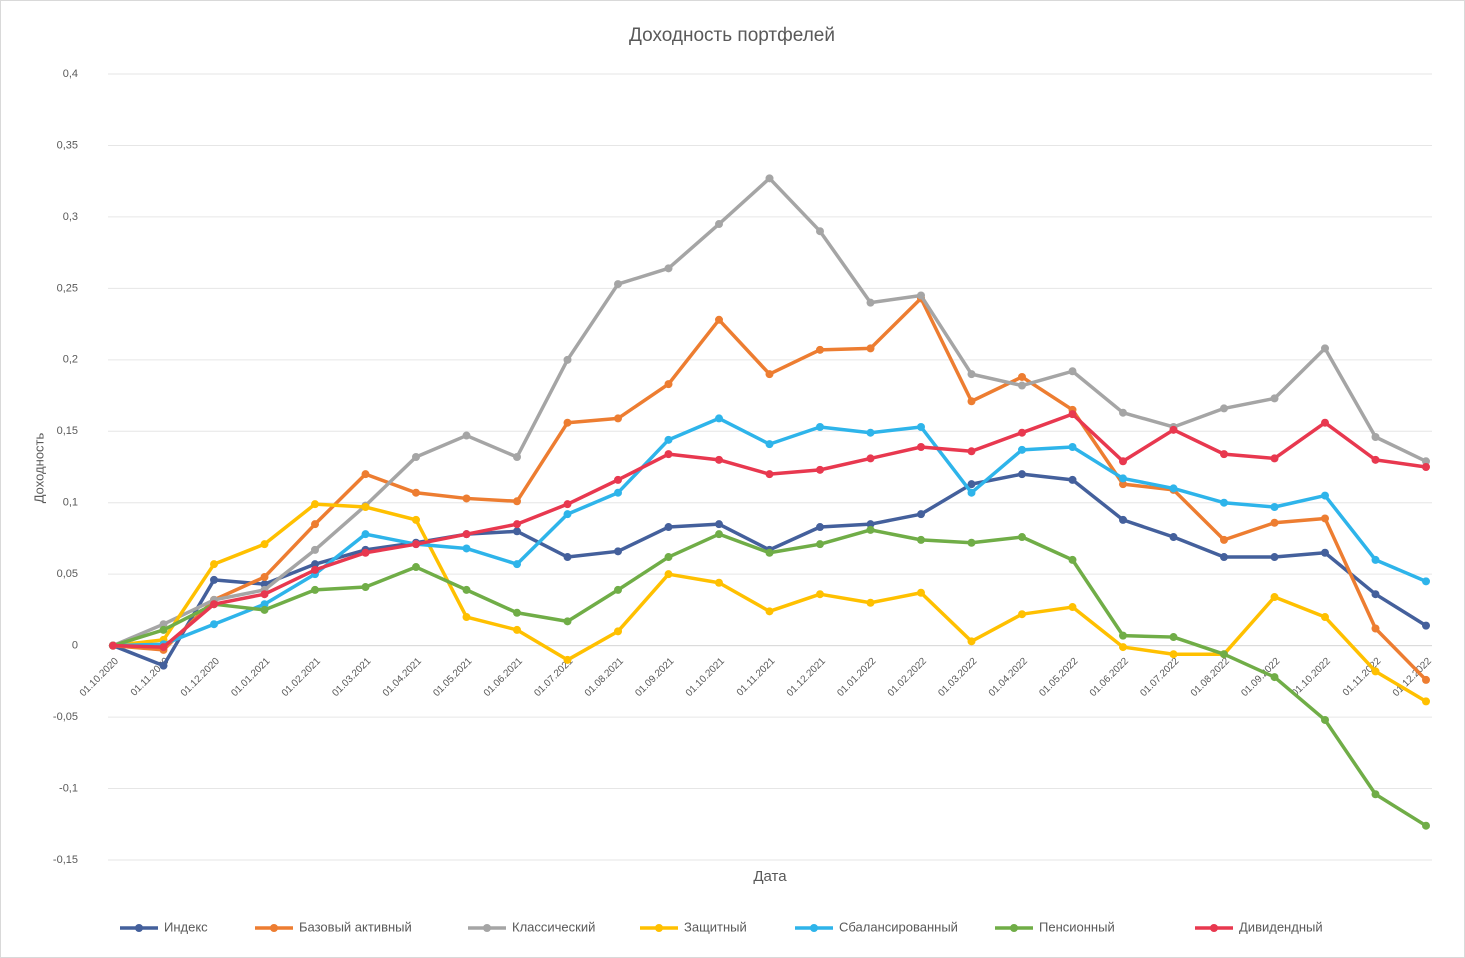  I want to click on y-axis-title: Доходность, so click(38, 468).